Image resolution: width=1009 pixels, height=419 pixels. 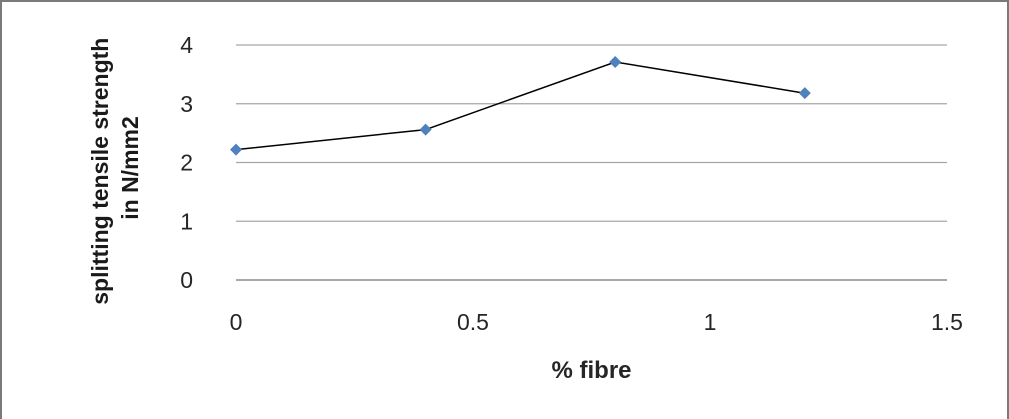 I want to click on series-line, so click(x=520, y=106).